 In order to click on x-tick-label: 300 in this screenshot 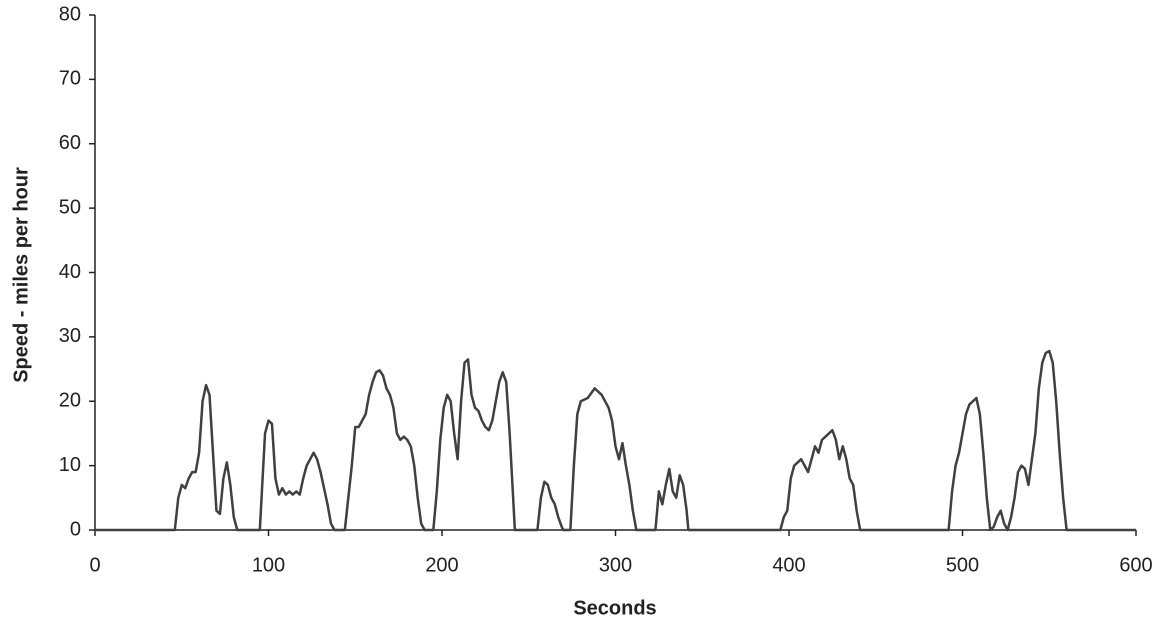, I will do `click(615, 565)`.